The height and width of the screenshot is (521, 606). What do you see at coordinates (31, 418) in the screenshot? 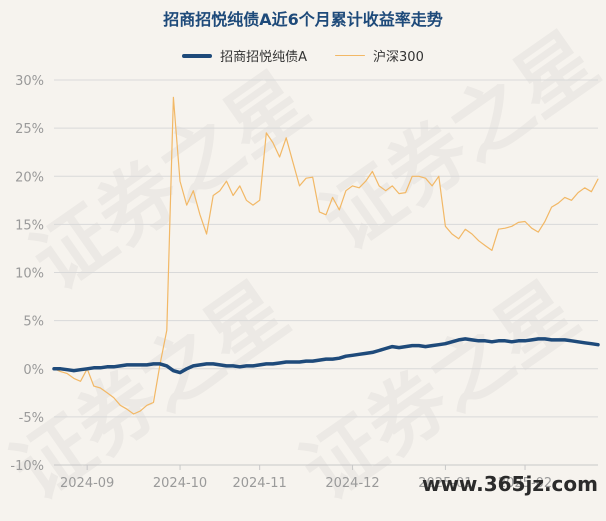
I see `y-tick-label: -5%` at bounding box center [31, 418].